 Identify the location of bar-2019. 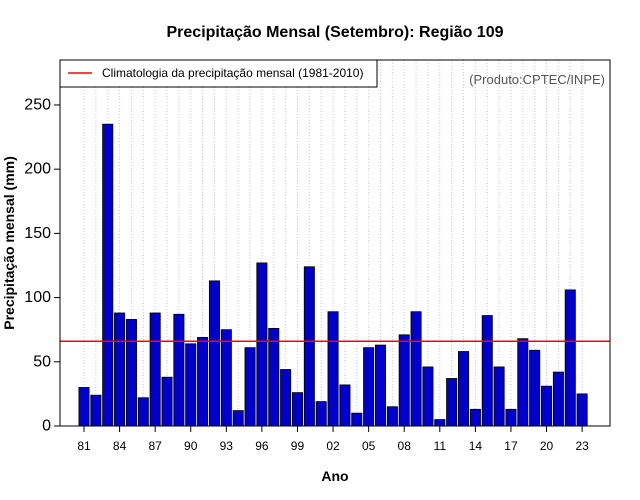
(535, 388).